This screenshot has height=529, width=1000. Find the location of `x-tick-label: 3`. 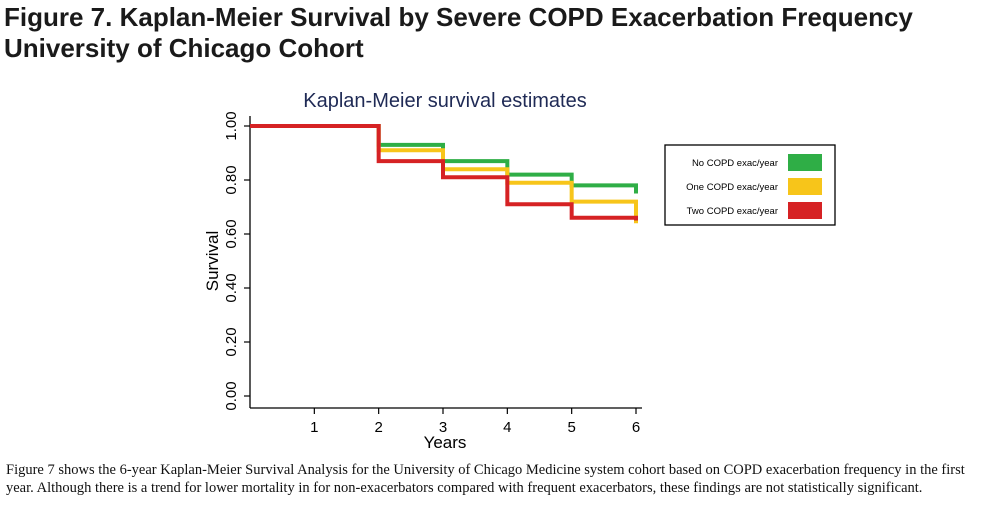

x-tick-label: 3 is located at coordinates (443, 427).